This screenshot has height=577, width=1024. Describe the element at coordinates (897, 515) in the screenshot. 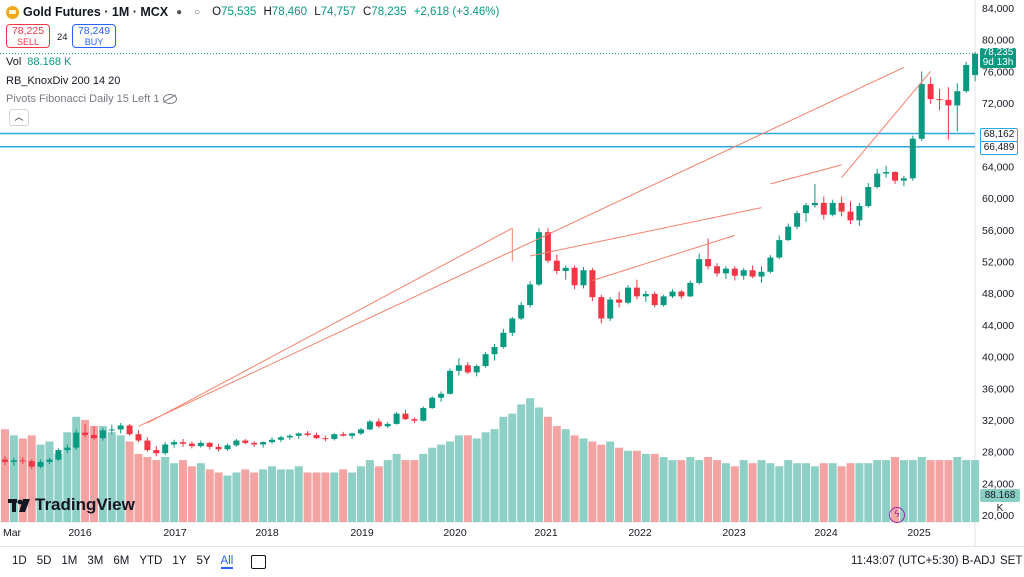

I see `lightning-icon: ϟ` at that location.